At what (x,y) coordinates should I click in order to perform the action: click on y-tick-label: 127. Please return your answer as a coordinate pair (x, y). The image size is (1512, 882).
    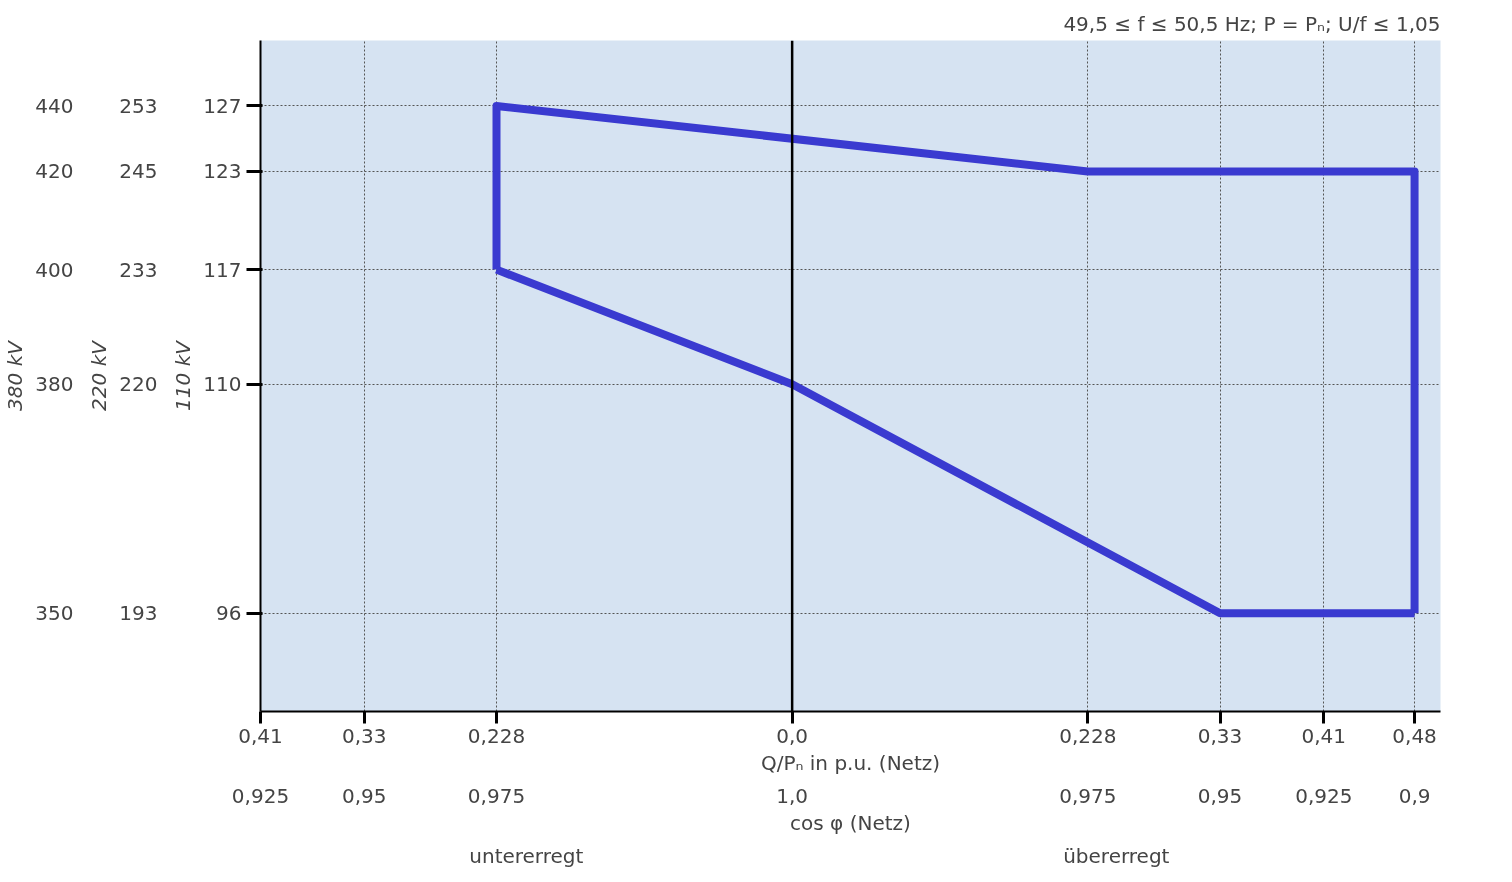
    Looking at the image, I should click on (222, 105).